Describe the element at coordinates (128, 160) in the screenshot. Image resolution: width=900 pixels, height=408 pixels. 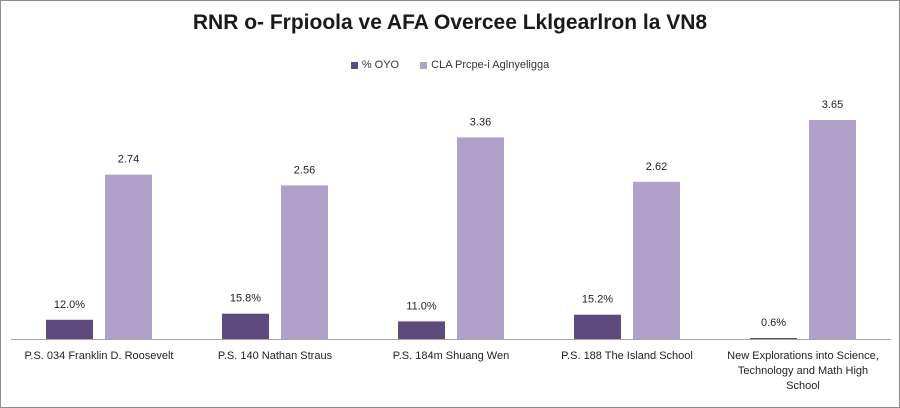
I see `data-label-series1-0: 2.74` at that location.